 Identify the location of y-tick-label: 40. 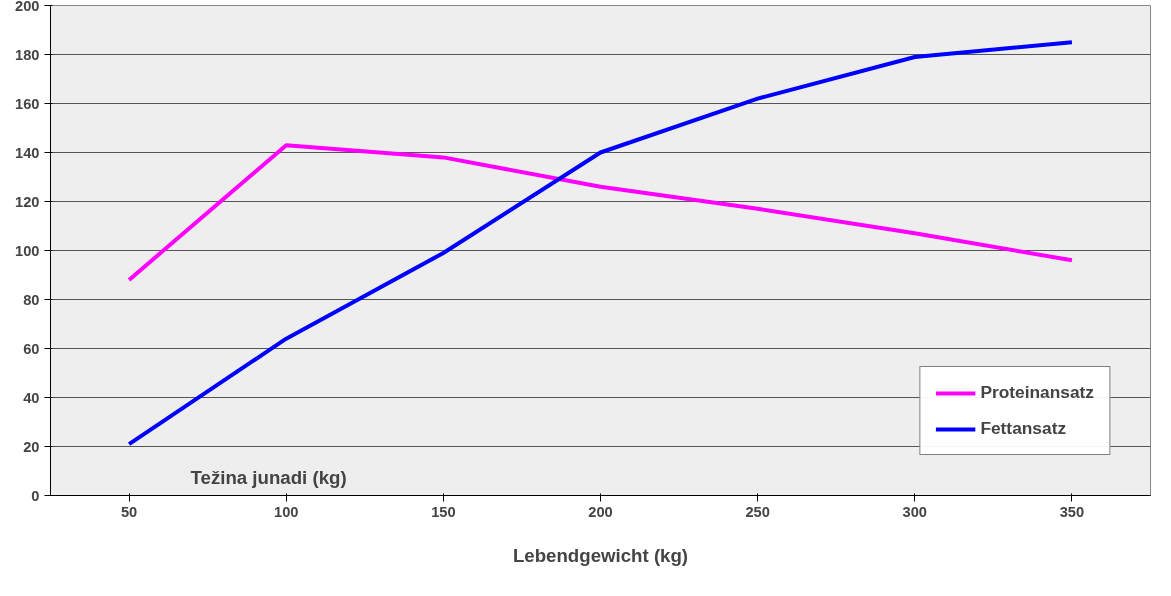
(31, 397).